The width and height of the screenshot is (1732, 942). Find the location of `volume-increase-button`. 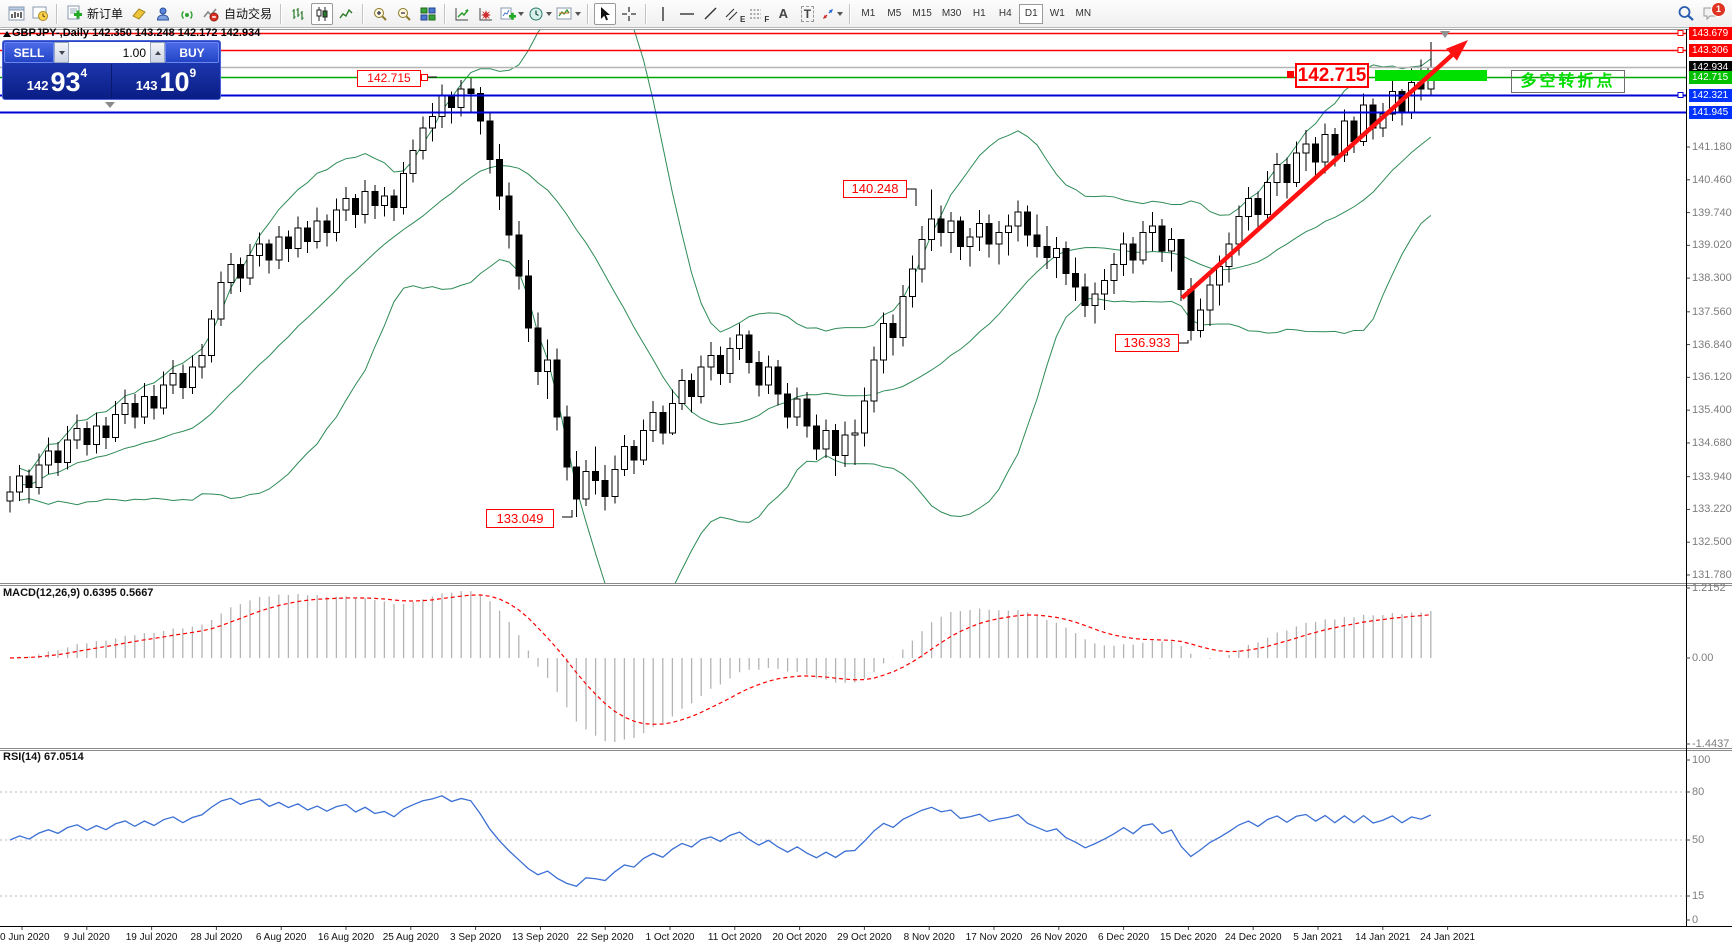

volume-increase-button is located at coordinates (157, 52).